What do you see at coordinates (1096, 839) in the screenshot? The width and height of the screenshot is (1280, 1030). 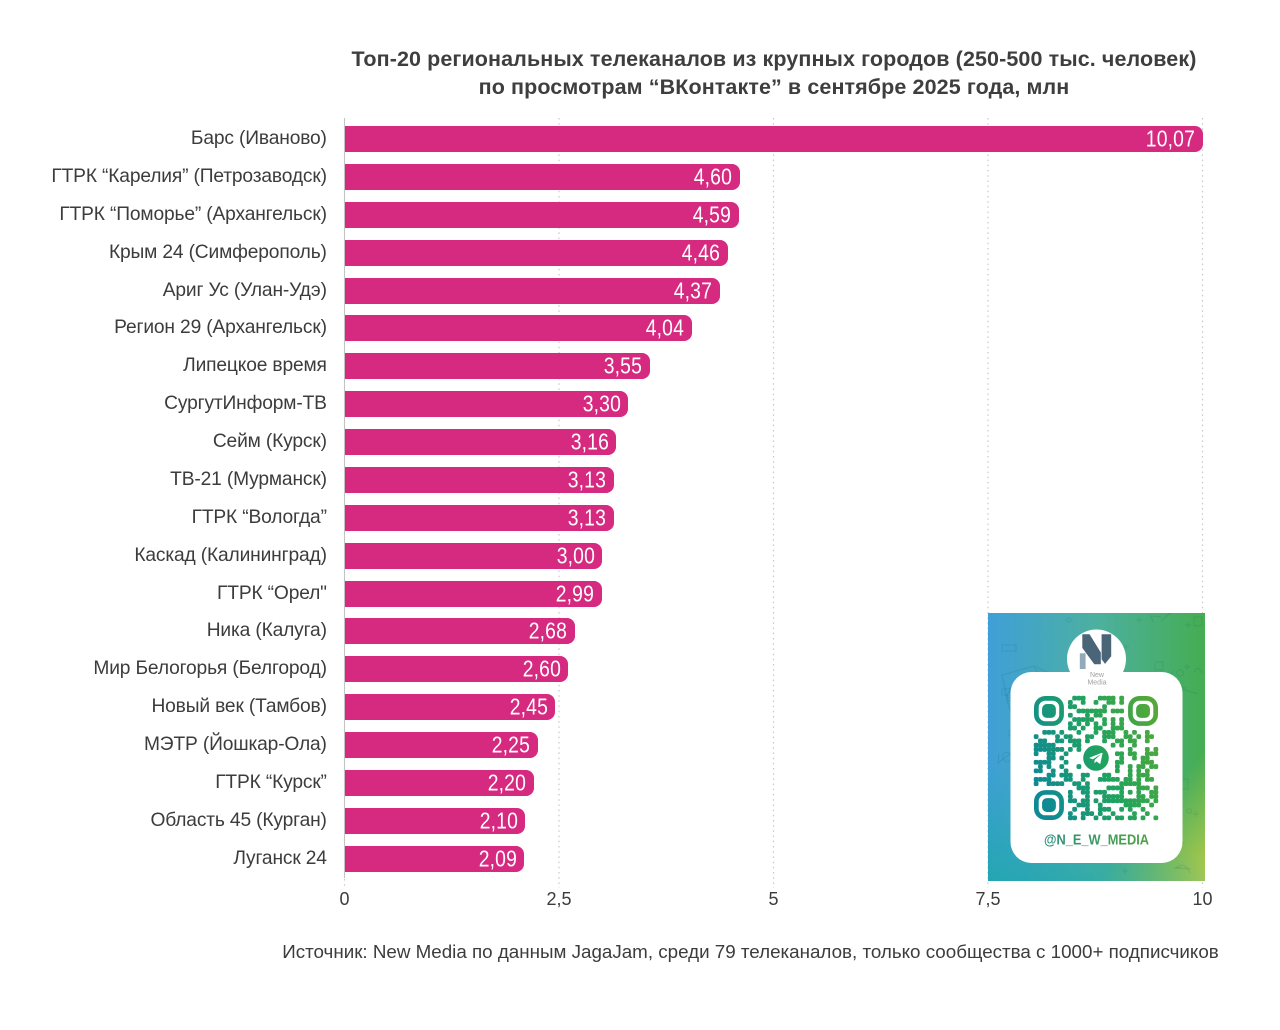 I see `svg-text: @N_E_W_MEDIA` at bounding box center [1096, 839].